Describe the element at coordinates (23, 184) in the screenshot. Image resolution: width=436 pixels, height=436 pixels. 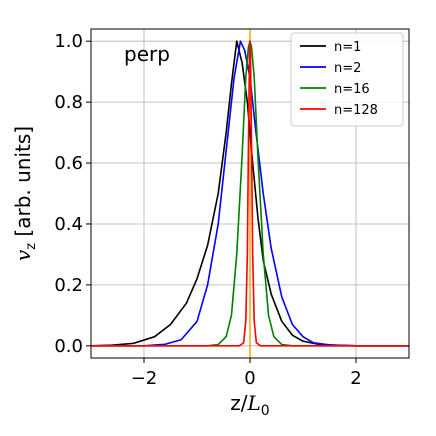
I see `y-axis-label-rest: [arb. units]` at that location.